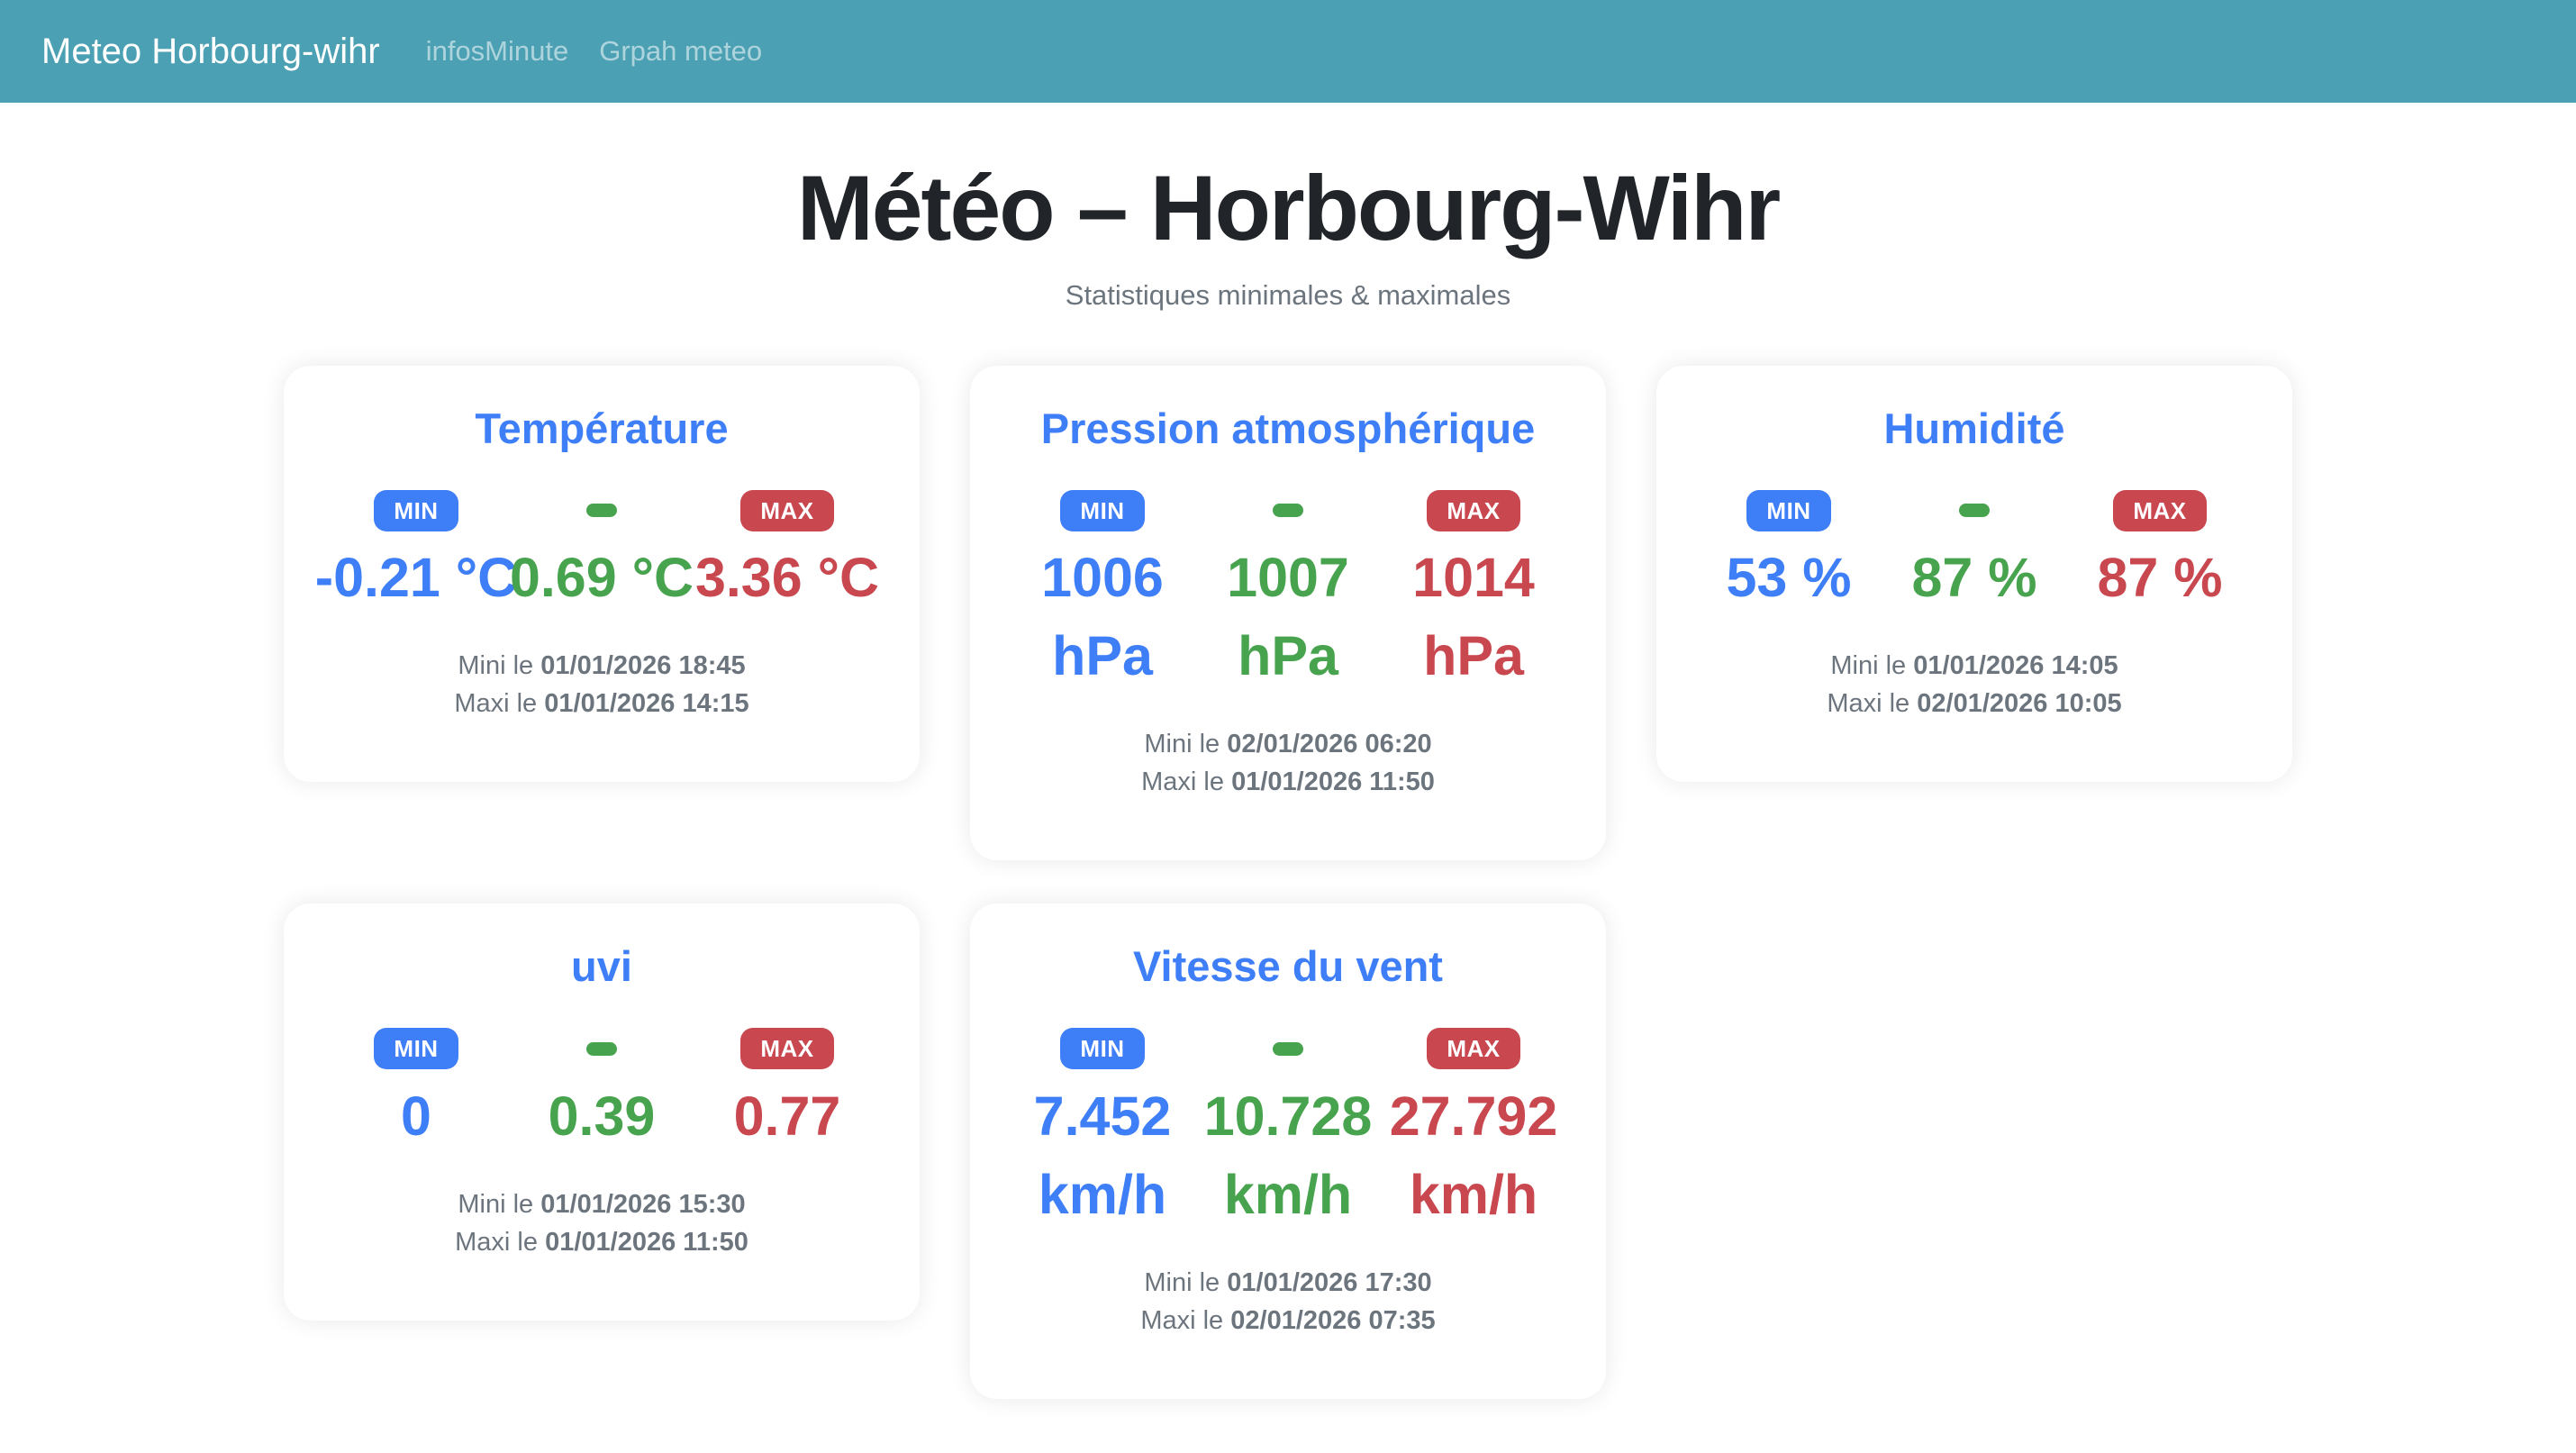 The width and height of the screenshot is (2576, 1453). I want to click on page-subtitle: Statistiques minimales & maximales, so click(1288, 295).